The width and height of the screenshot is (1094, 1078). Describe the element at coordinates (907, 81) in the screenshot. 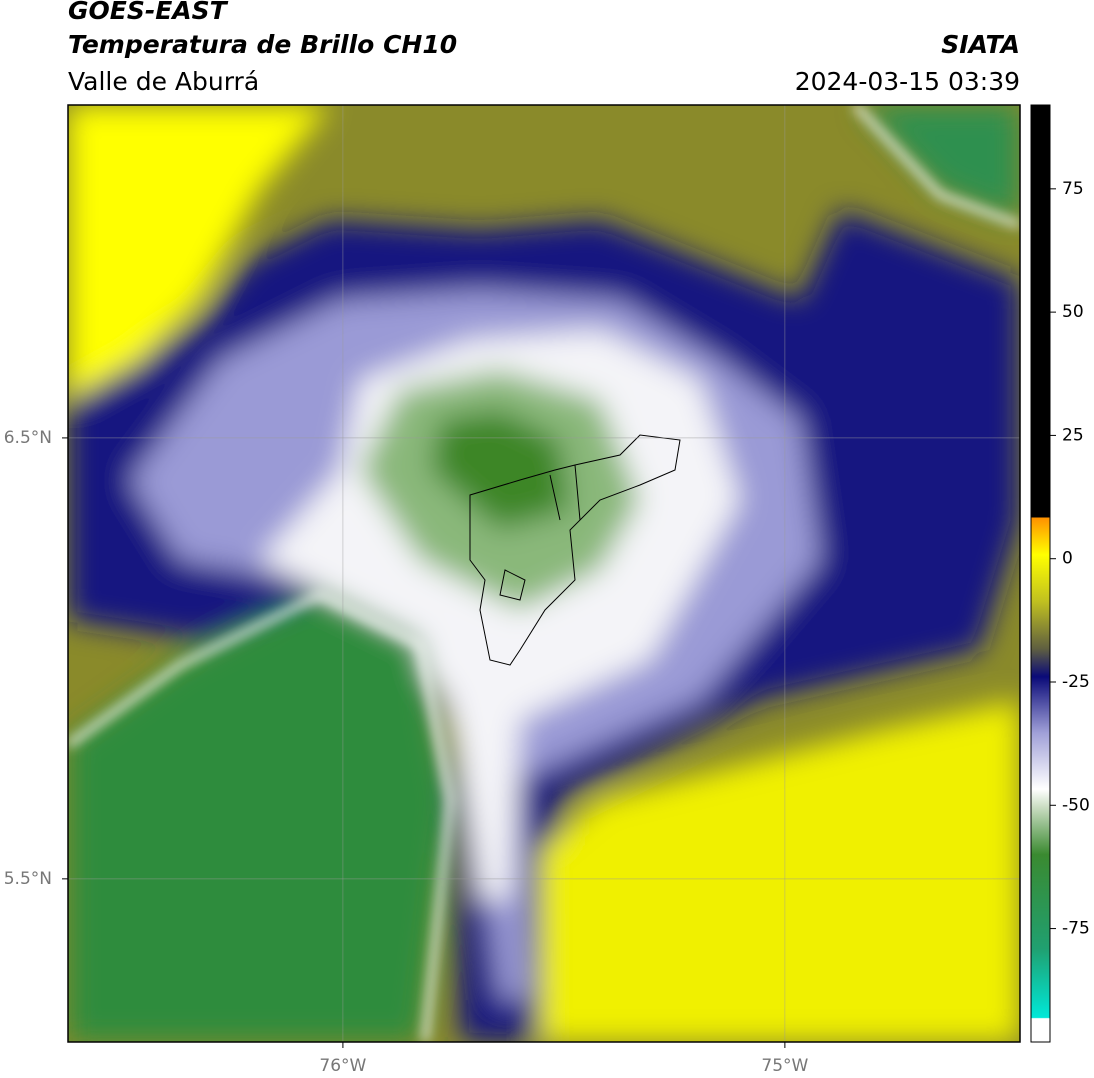

I see `datetime: 2024-03-15 03:39` at that location.